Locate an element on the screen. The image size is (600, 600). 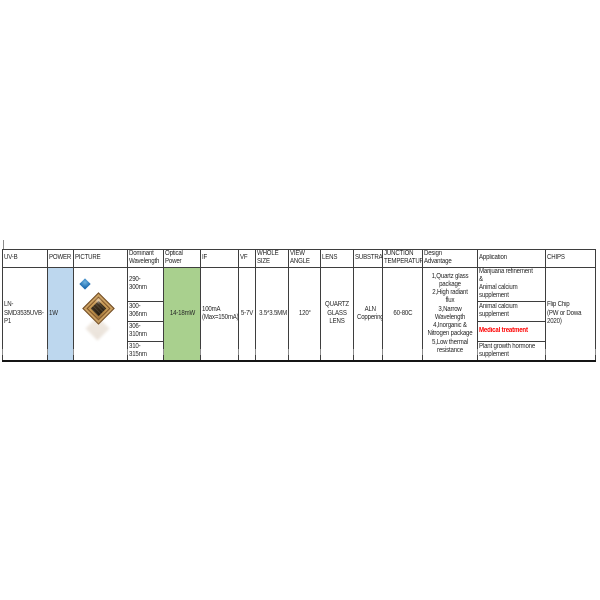
header-uv-b-label: UV-B is located at coordinates (11, 258).